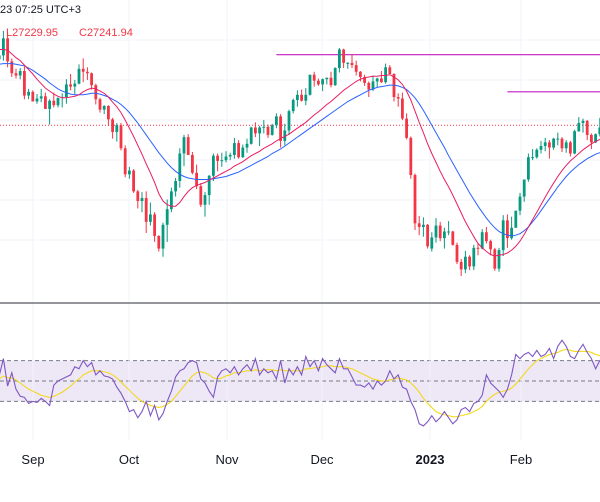 Image resolution: width=600 pixels, height=502 pixels. I want to click on x-tick-label: Dec, so click(322, 459).